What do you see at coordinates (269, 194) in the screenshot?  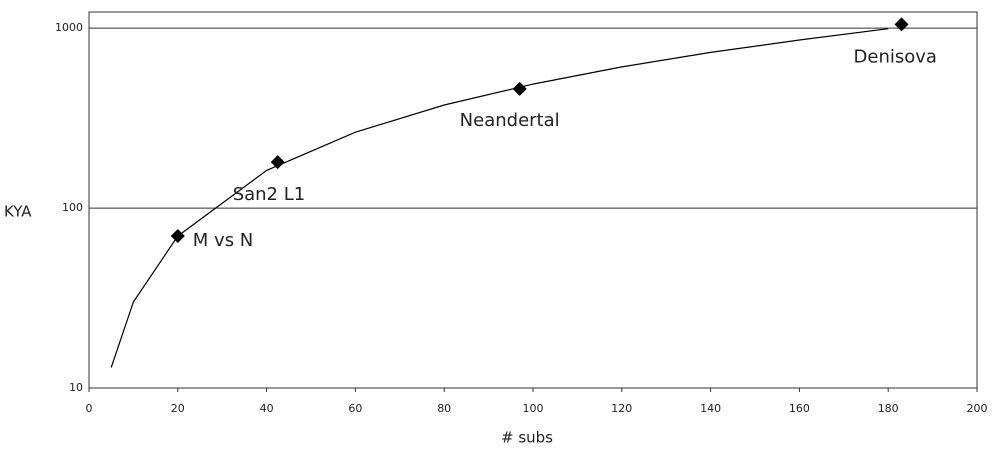 I see `point-label: San2 L1` at bounding box center [269, 194].